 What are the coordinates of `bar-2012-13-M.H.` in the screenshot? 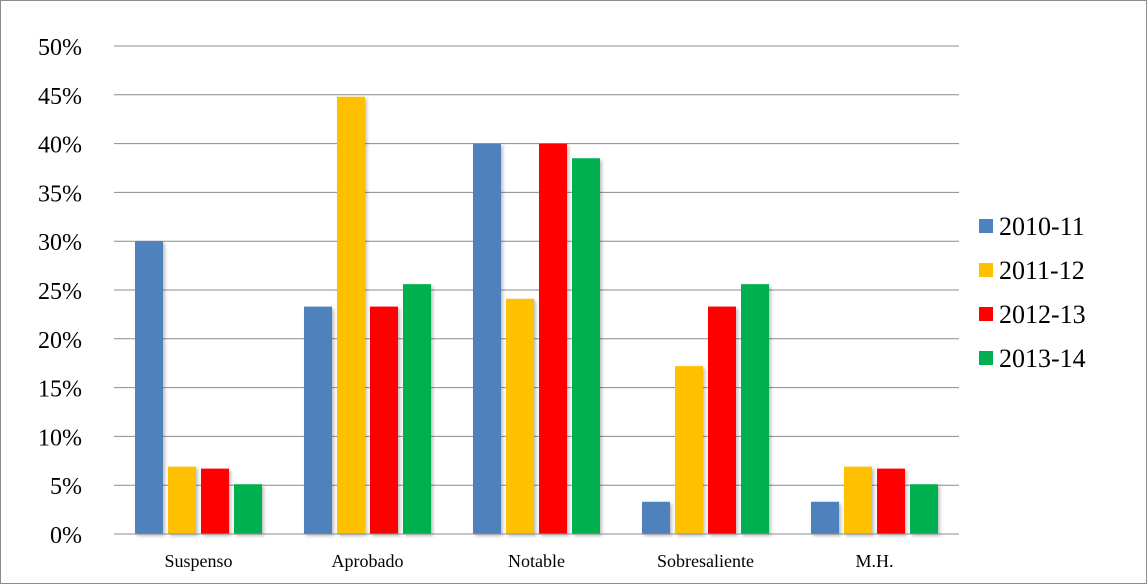 It's located at (891, 501).